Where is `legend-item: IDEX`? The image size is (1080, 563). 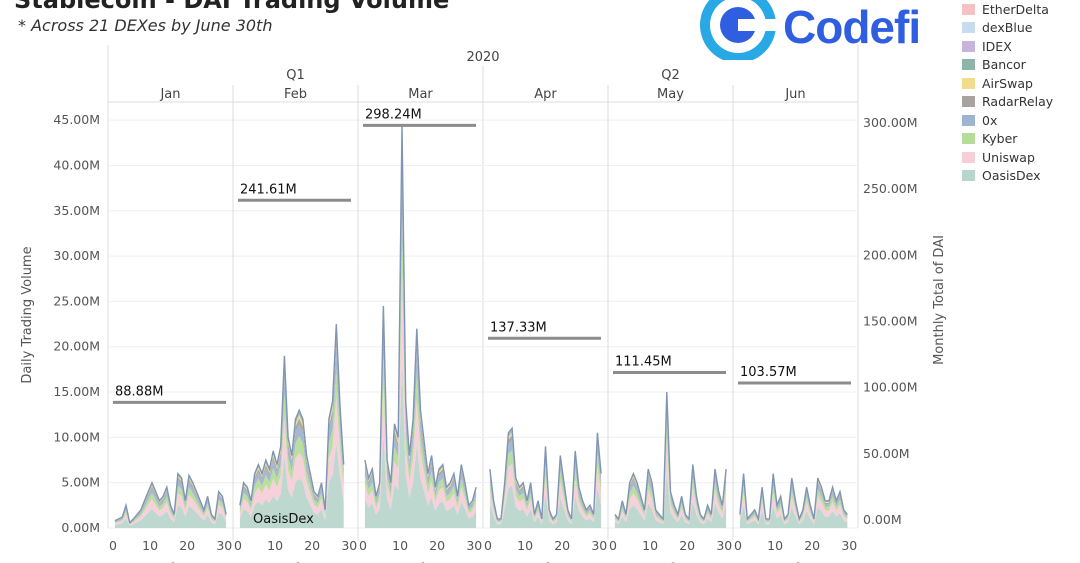 legend-item: IDEX is located at coordinates (1007, 46).